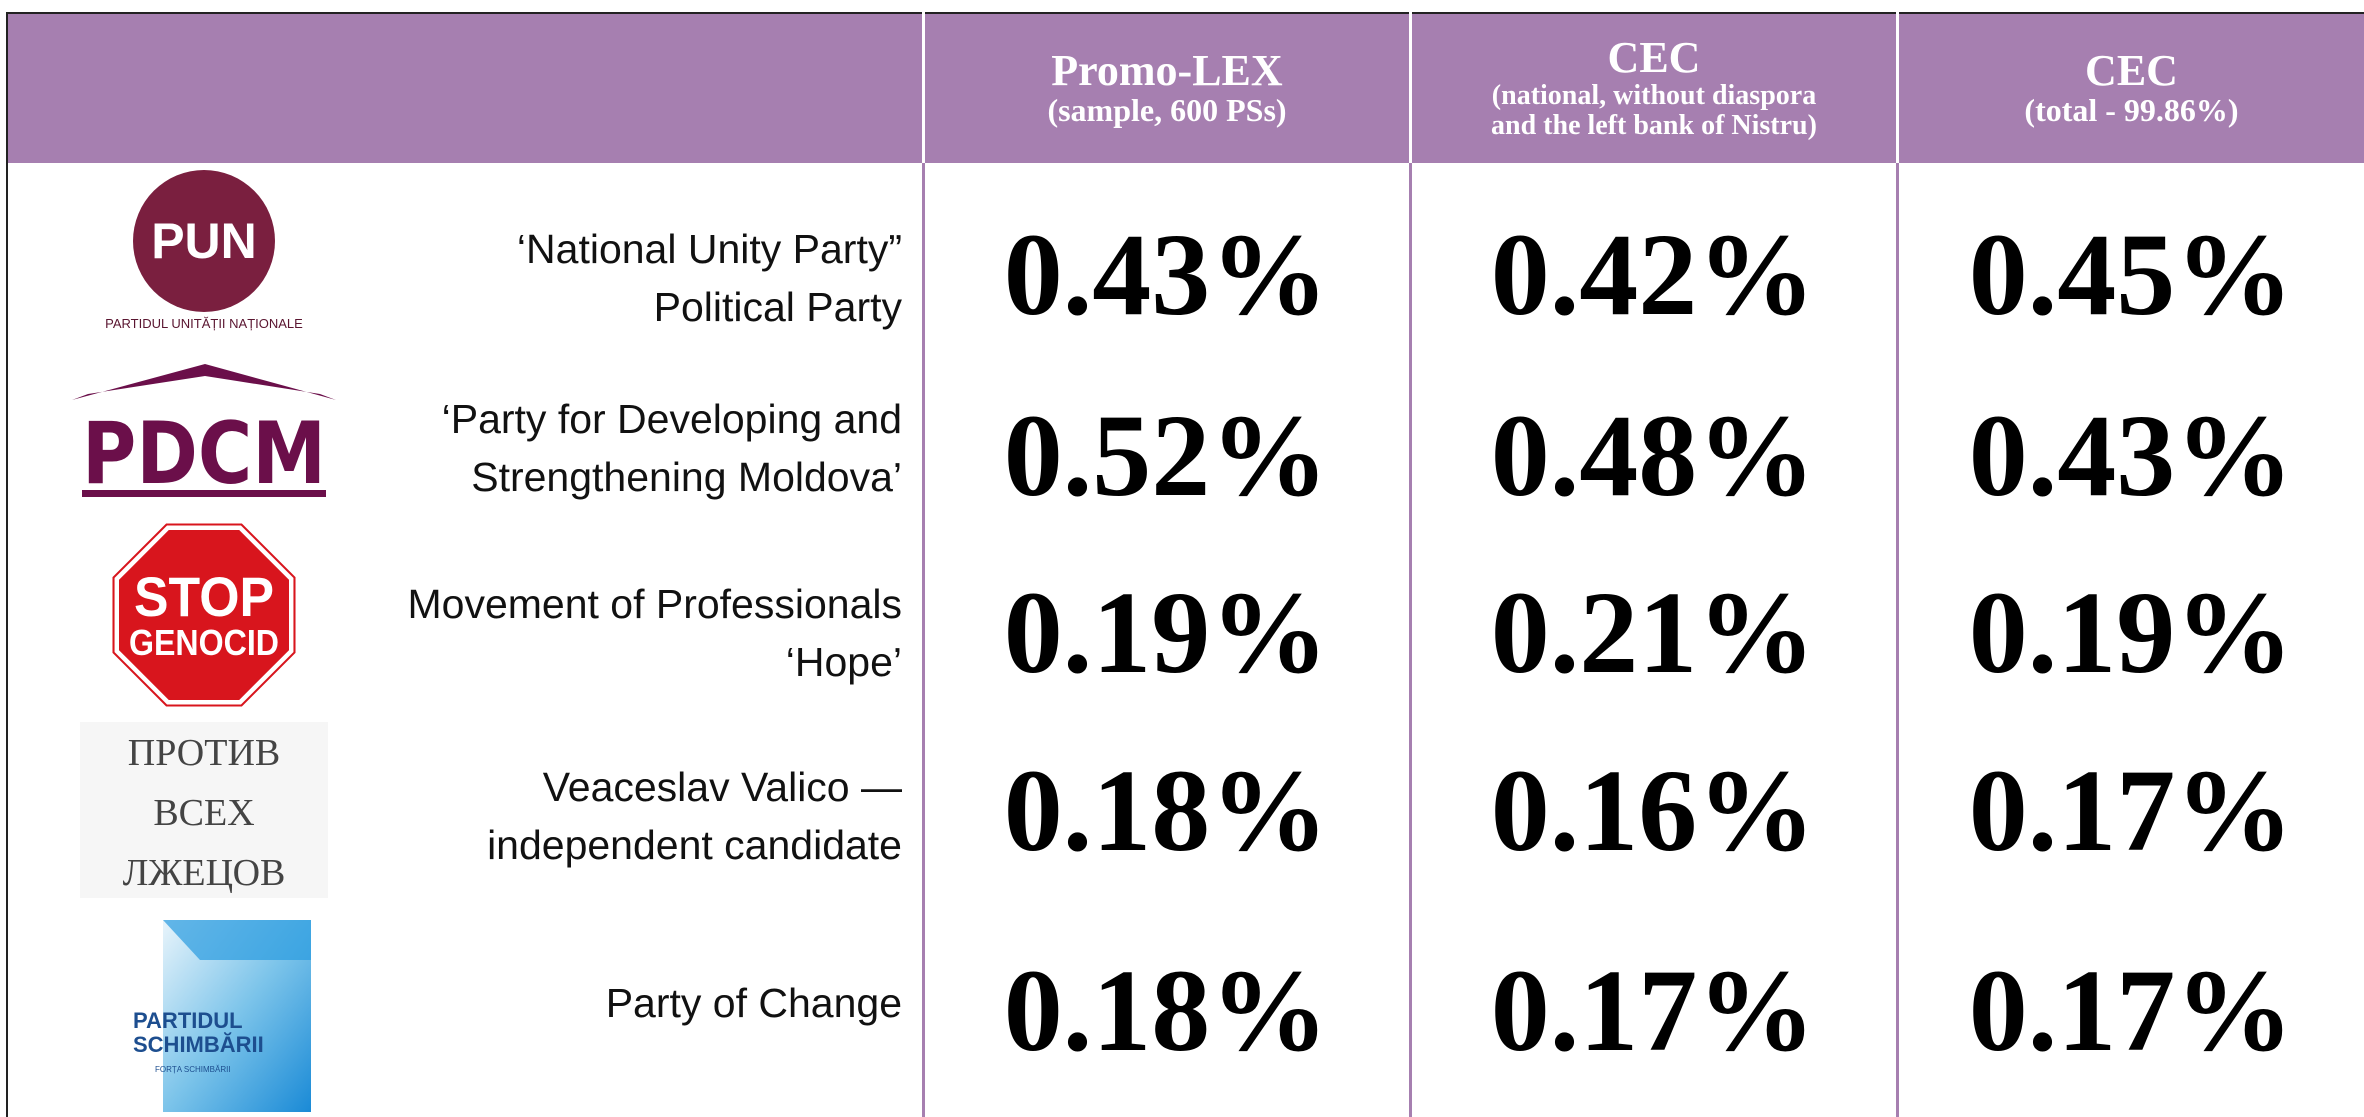 This screenshot has height=1117, width=2364. Describe the element at coordinates (204, 753) in the screenshot. I see `logo-text: ПРОТИВ` at that location.